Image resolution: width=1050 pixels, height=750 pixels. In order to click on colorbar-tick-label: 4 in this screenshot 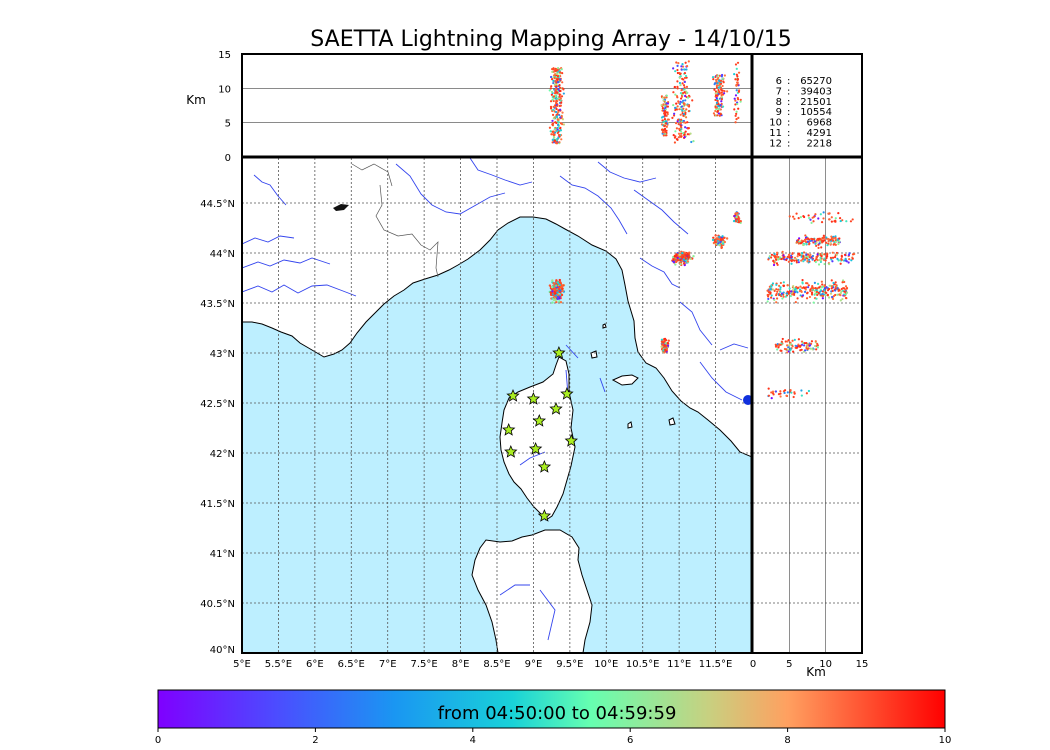, I will do `click(473, 740)`.